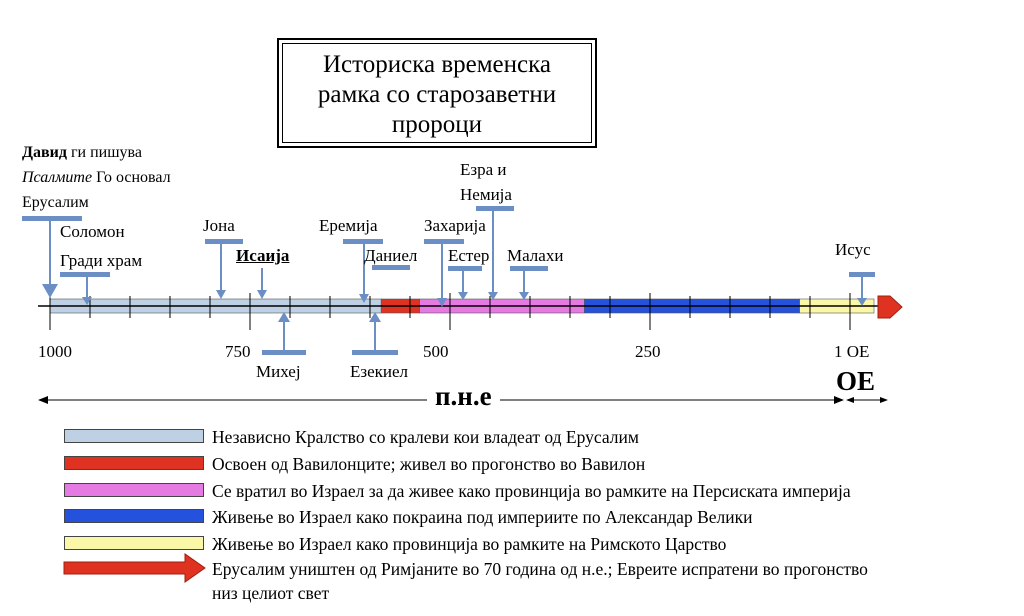  Describe the element at coordinates (219, 225) in the screenshot. I see `label-jona: Јона` at that location.